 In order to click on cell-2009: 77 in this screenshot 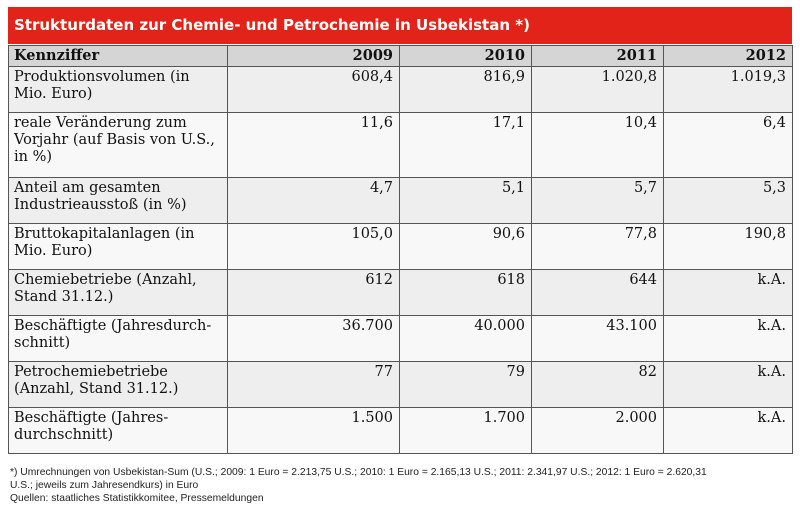, I will do `click(313, 384)`.